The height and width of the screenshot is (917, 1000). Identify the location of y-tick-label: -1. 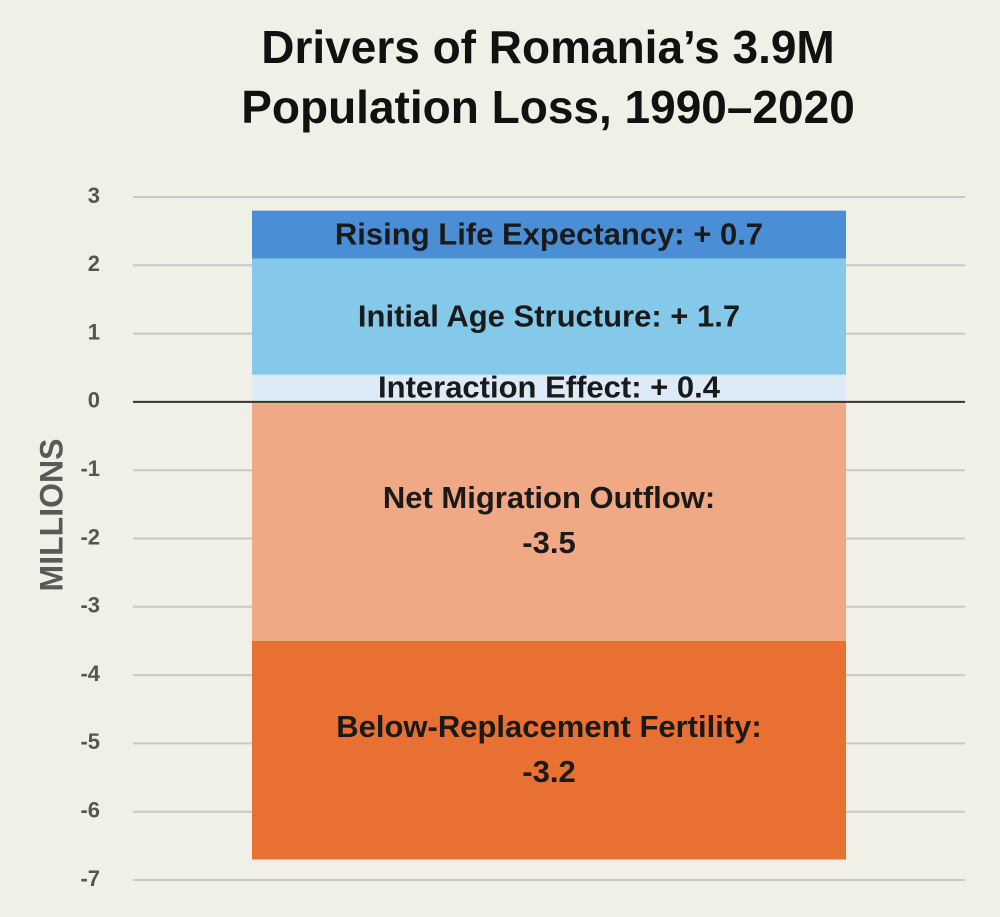
(90, 468).